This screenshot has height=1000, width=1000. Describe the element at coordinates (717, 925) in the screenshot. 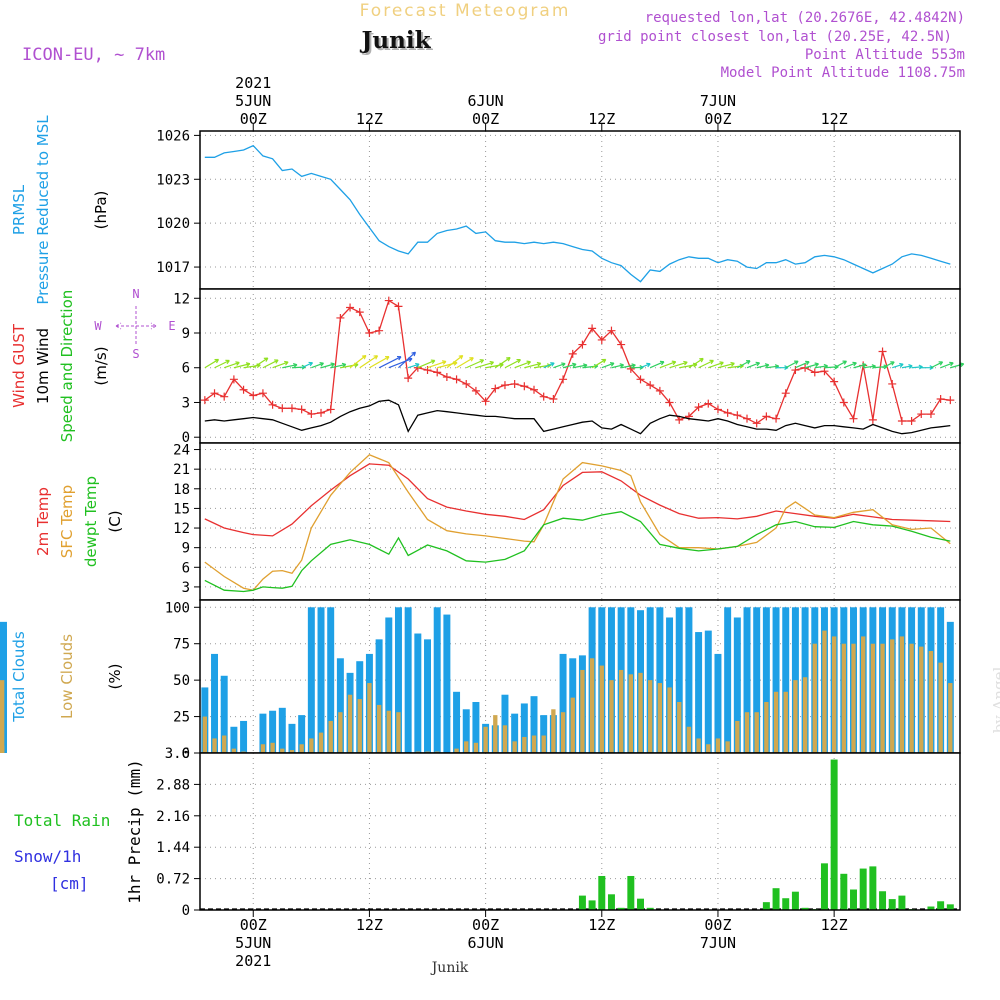

I see `bottom-time-label: 00Z` at that location.